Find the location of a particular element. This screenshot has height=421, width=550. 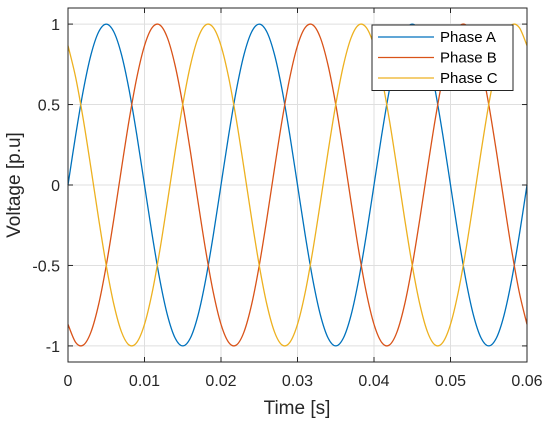

y-tick-label: -1 is located at coordinates (53, 347).